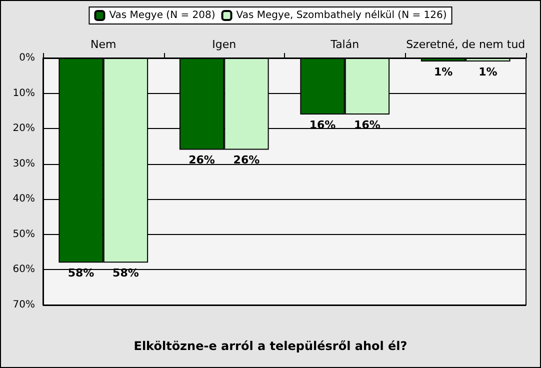 This screenshot has height=368, width=541. I want to click on y-tick-label: 50%, so click(23, 234).